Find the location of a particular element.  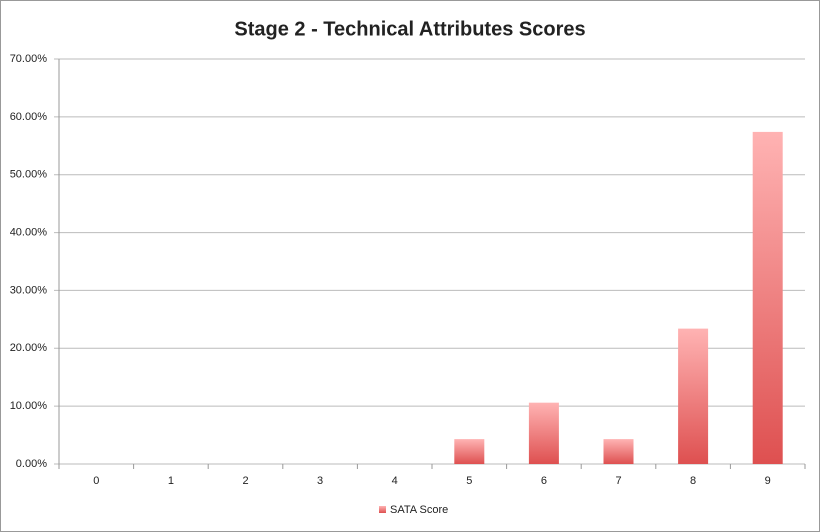

x-tick-label: 1 is located at coordinates (171, 481).